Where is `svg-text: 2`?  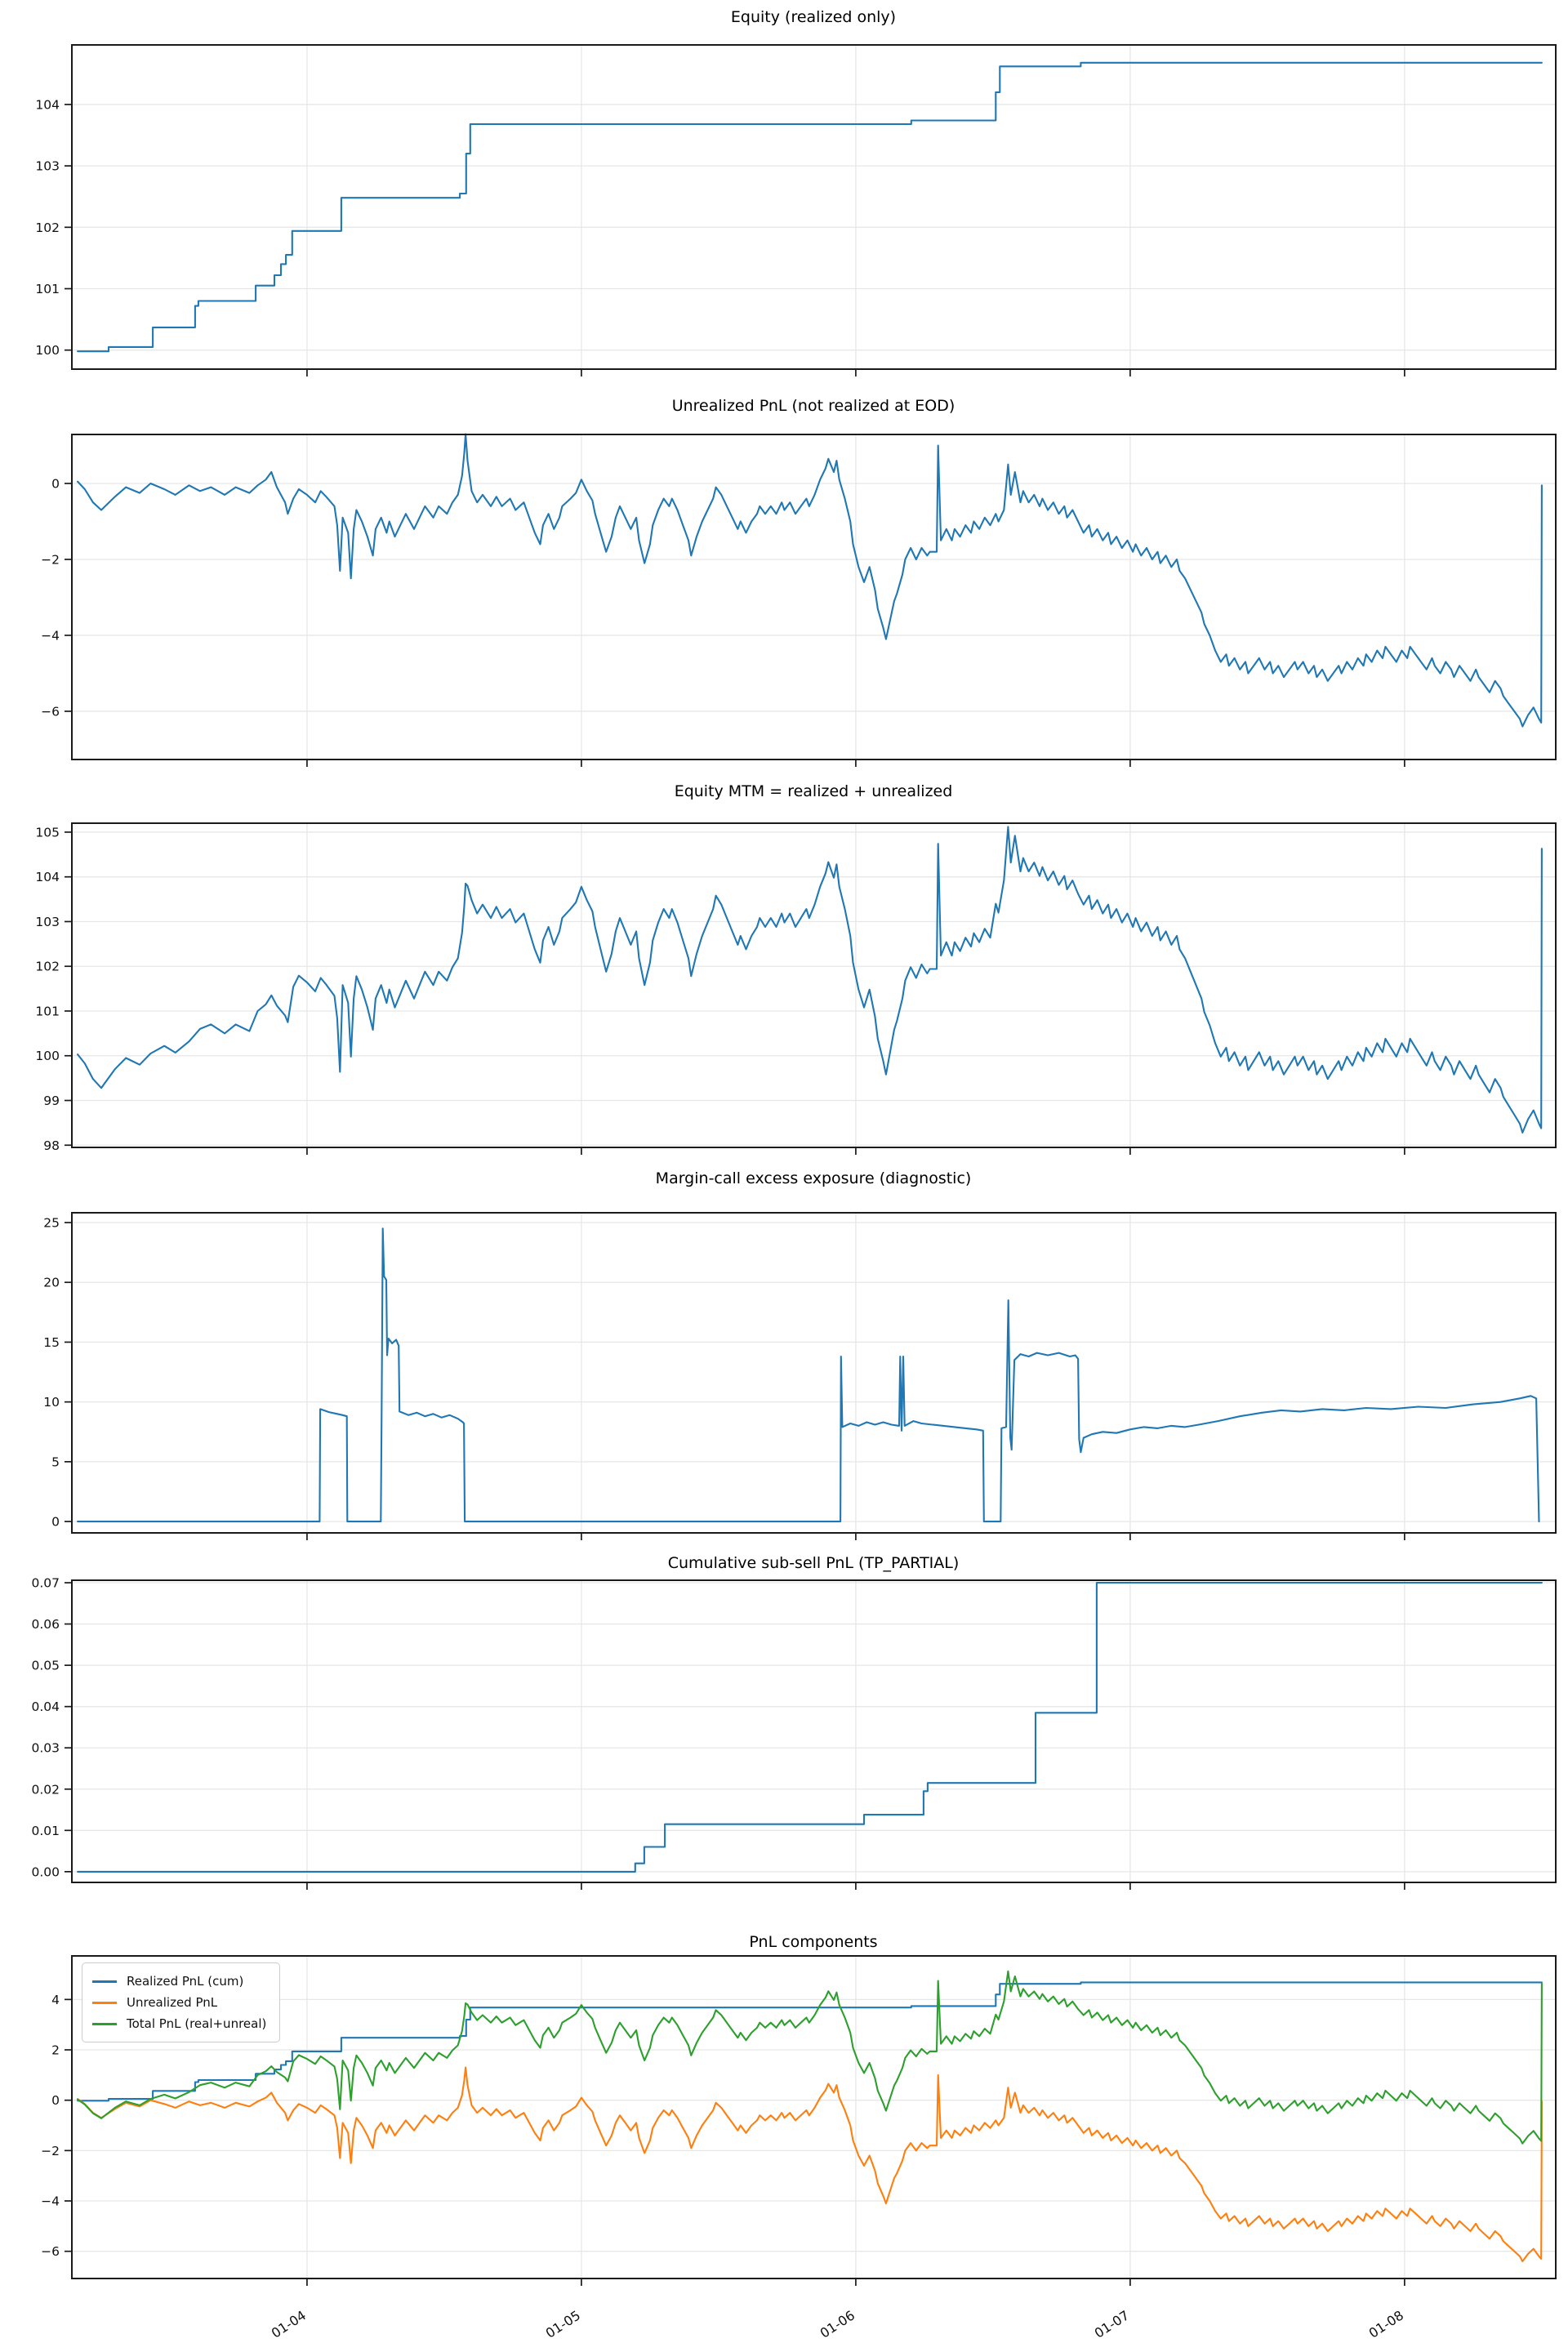 svg-text: 2 is located at coordinates (55, 2050).